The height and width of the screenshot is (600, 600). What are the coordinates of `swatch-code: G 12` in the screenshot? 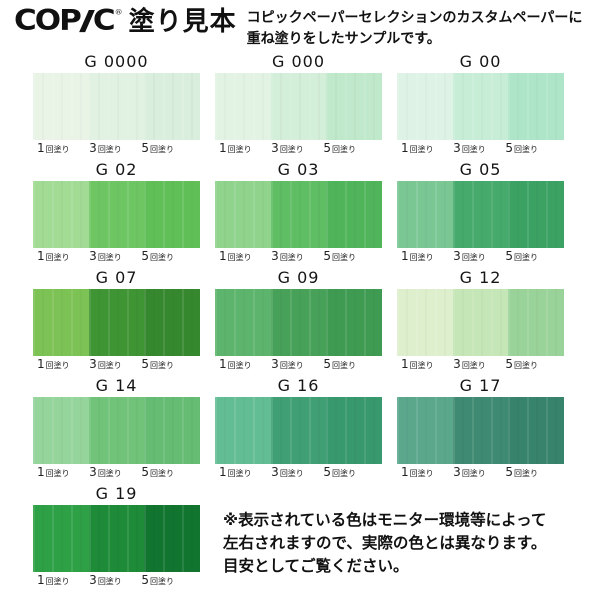 It's located at (480, 277).